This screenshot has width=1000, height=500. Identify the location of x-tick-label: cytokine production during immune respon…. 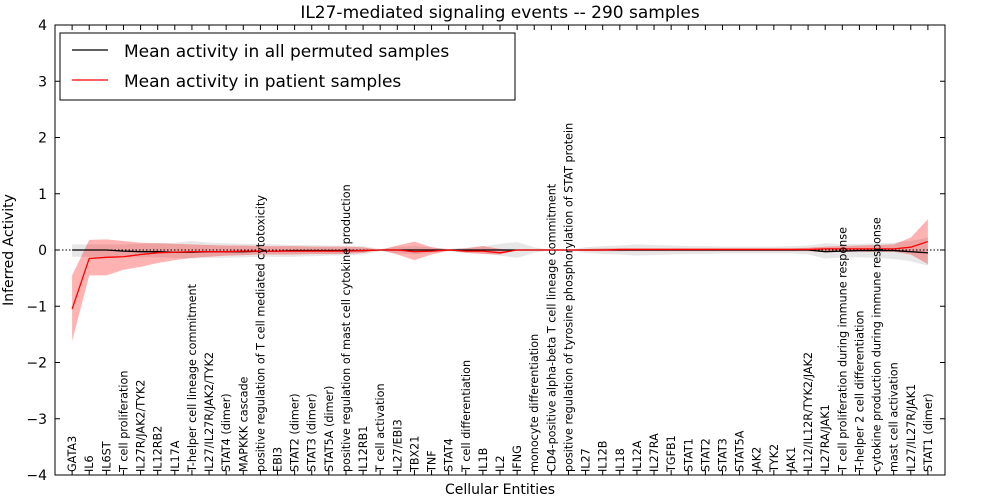
(877, 344).